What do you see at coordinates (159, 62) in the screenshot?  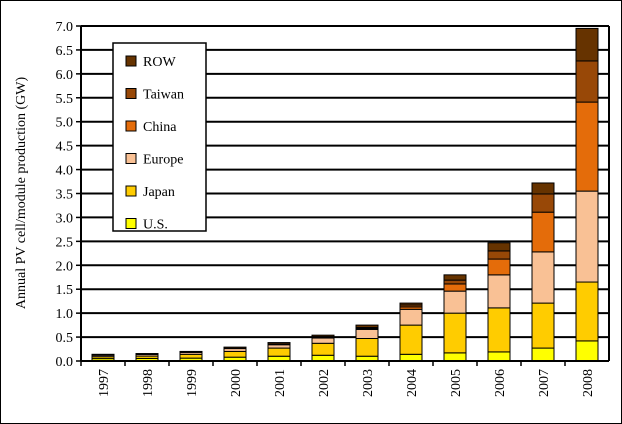 I see `legend-label: ROW` at bounding box center [159, 62].